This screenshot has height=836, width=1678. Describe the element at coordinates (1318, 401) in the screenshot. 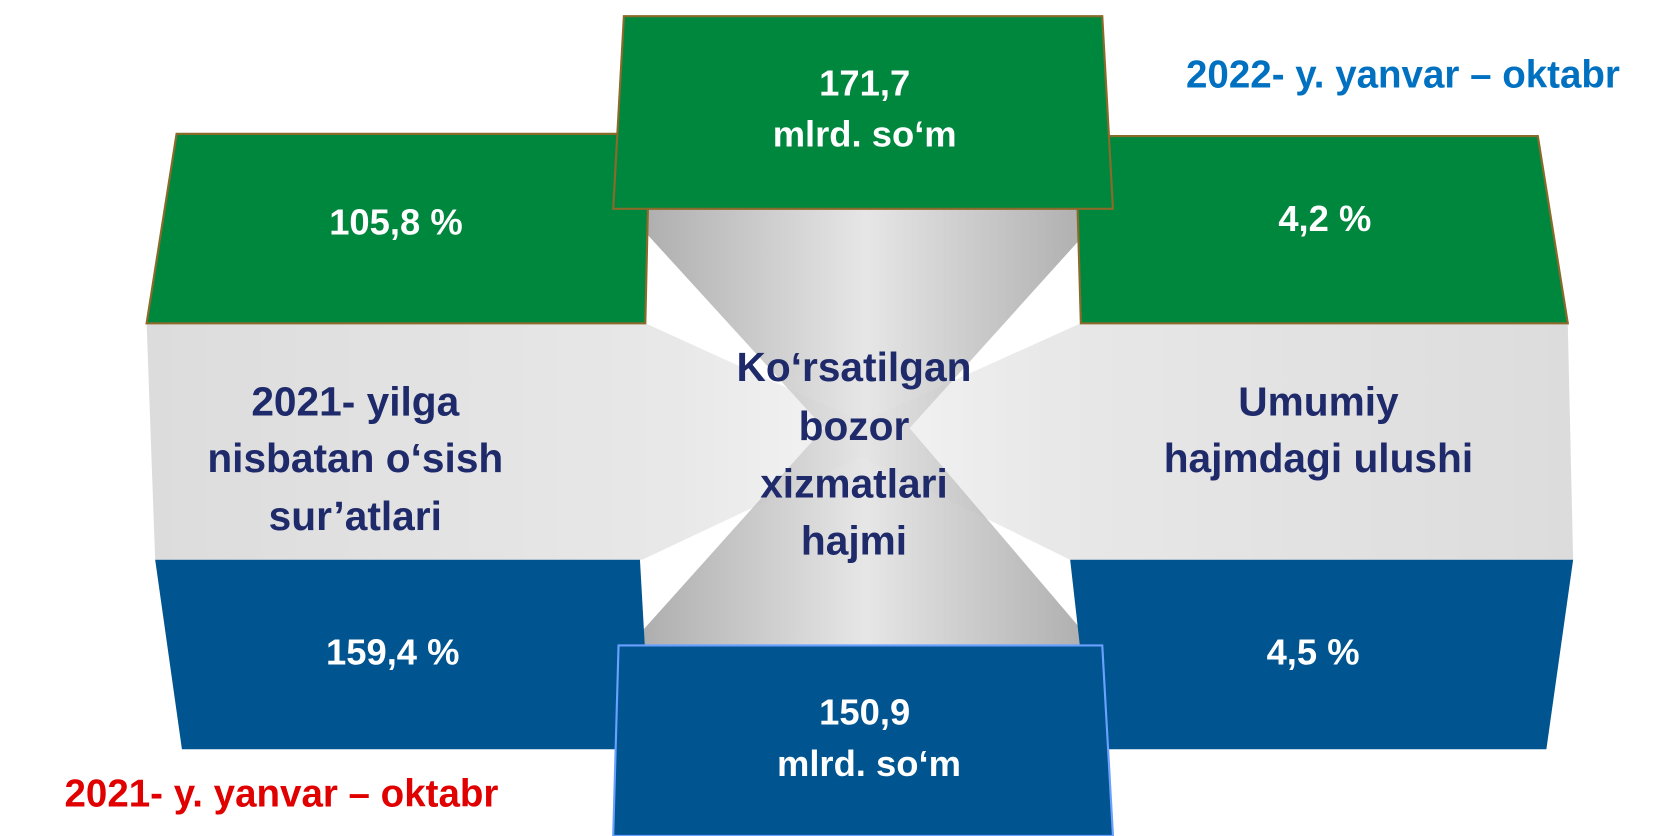

I see `right-label: Umumiy` at that location.